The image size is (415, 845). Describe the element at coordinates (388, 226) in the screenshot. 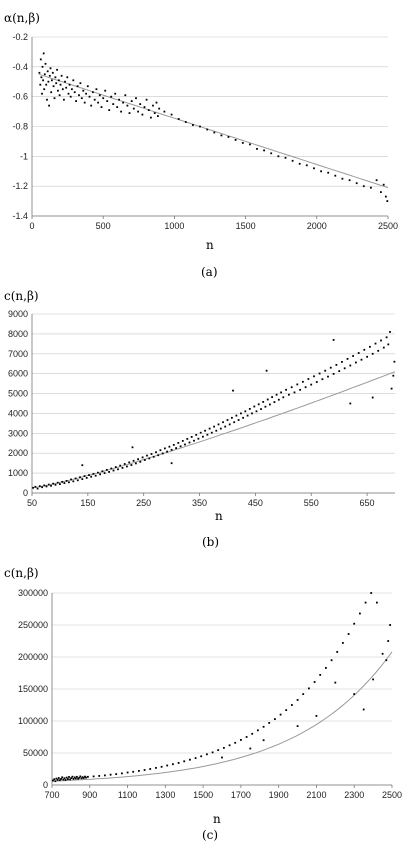

I see `chart-a-xtick-label: 2500` at that location.